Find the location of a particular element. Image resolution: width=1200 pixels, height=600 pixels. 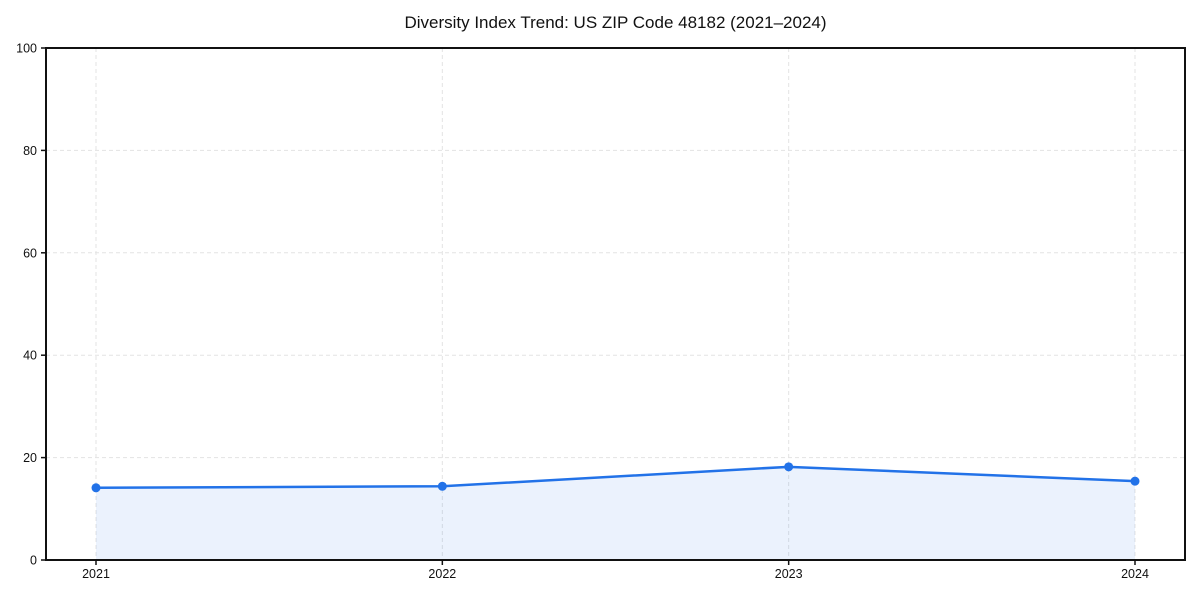

y-tick-label: 0 is located at coordinates (33, 561).